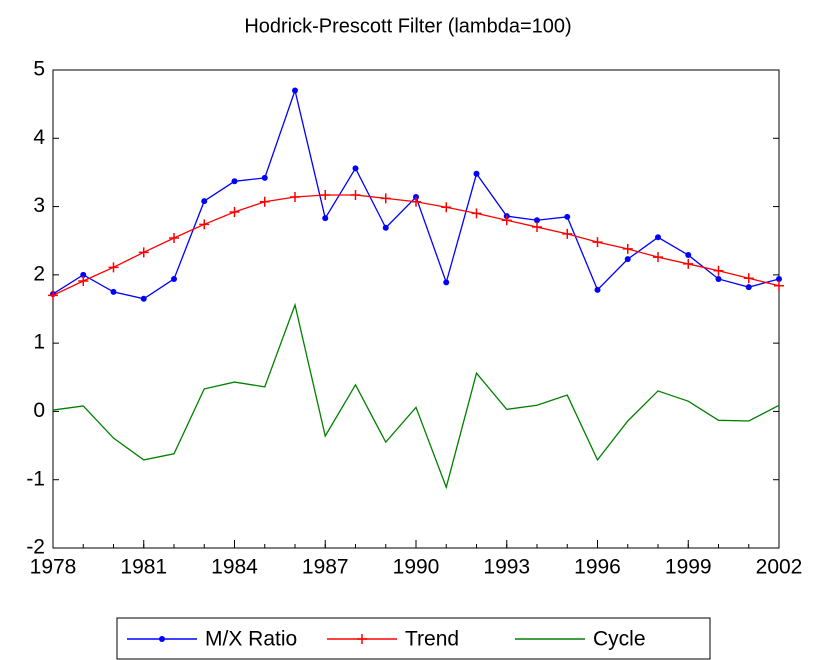  I want to click on legend-label: Cycle, so click(619, 639).